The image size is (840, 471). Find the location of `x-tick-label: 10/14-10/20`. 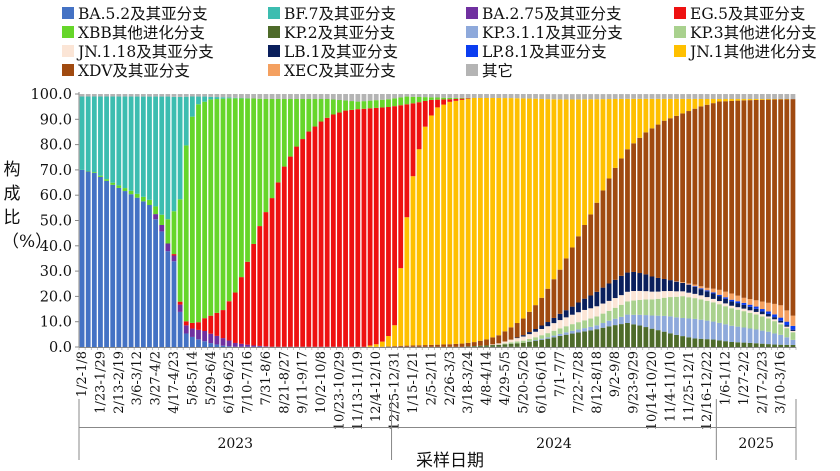

x-tick-label: 10/14-10/20 is located at coordinates (652, 390).